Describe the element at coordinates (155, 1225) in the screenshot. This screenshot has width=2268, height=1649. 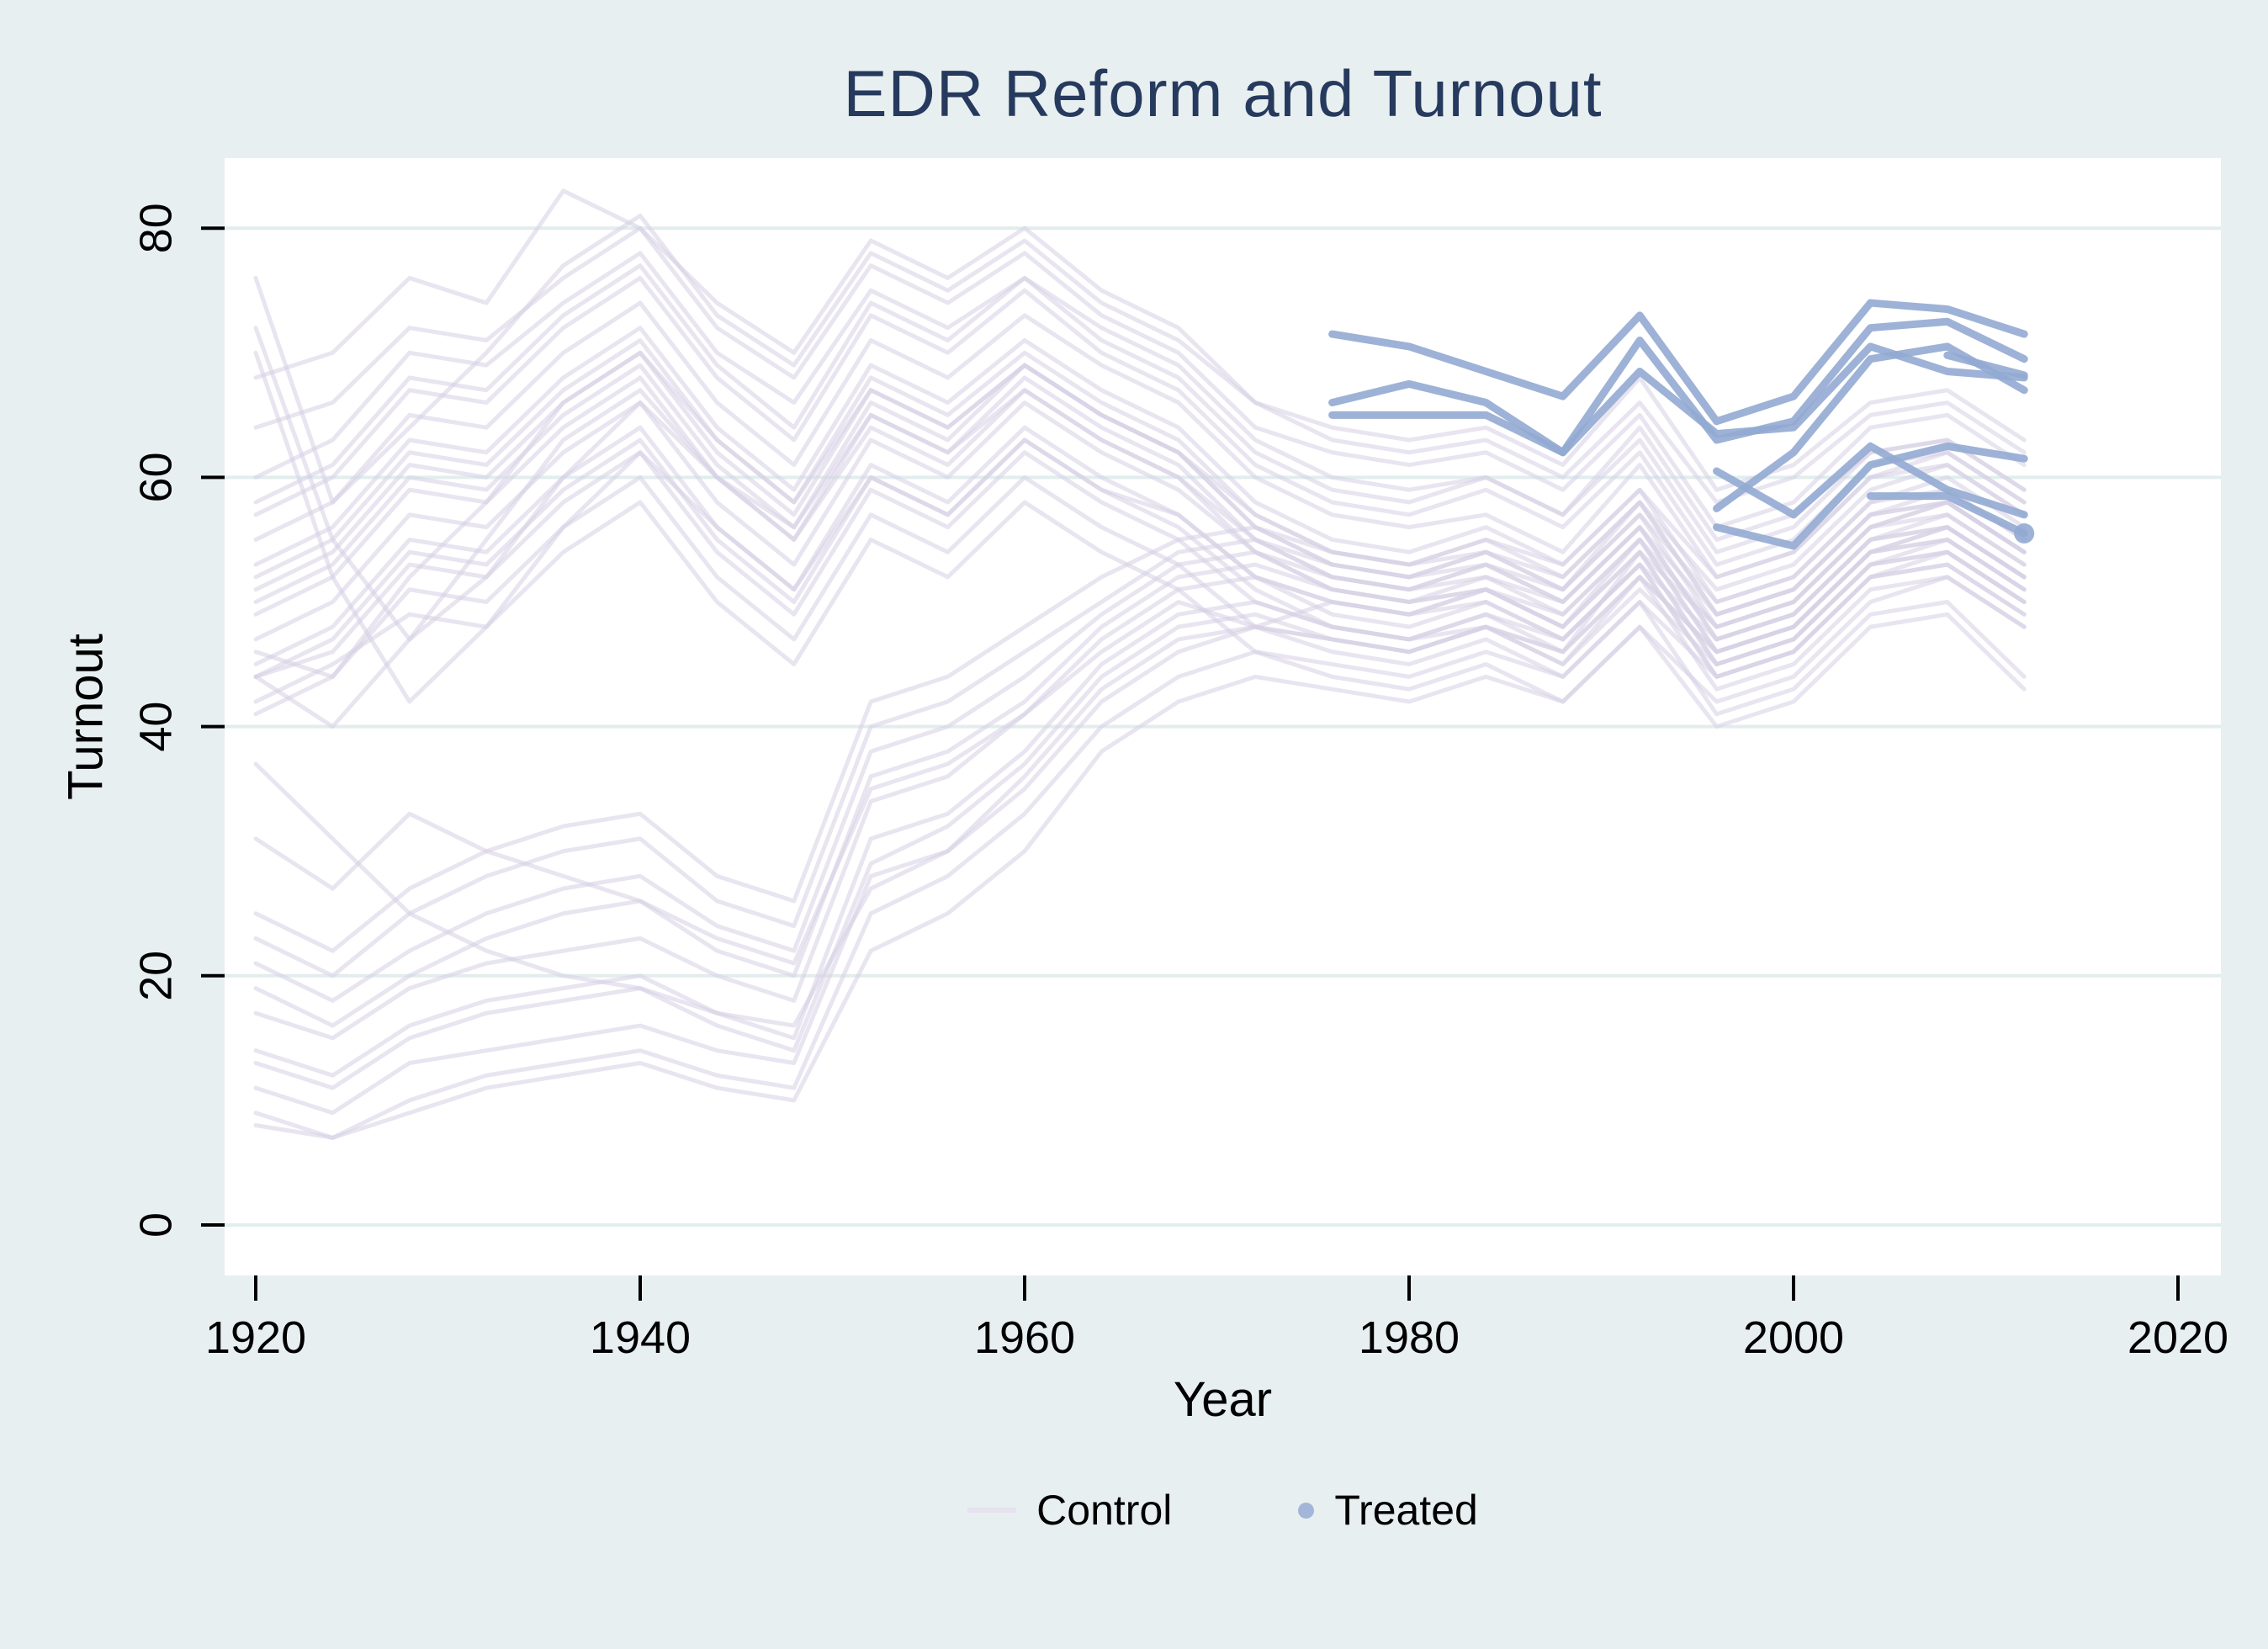
I see `y-tick-label: 0` at that location.